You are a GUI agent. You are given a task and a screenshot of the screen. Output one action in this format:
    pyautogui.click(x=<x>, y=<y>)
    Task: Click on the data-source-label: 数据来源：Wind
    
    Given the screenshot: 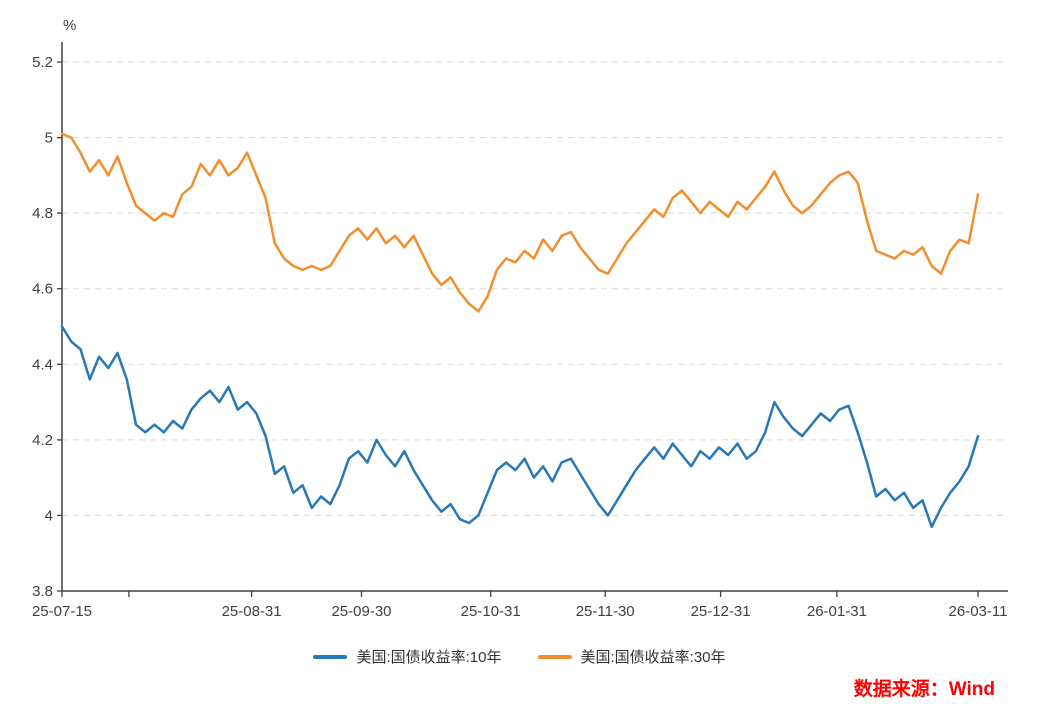 What is the action you would take?
    pyautogui.click(x=924, y=689)
    